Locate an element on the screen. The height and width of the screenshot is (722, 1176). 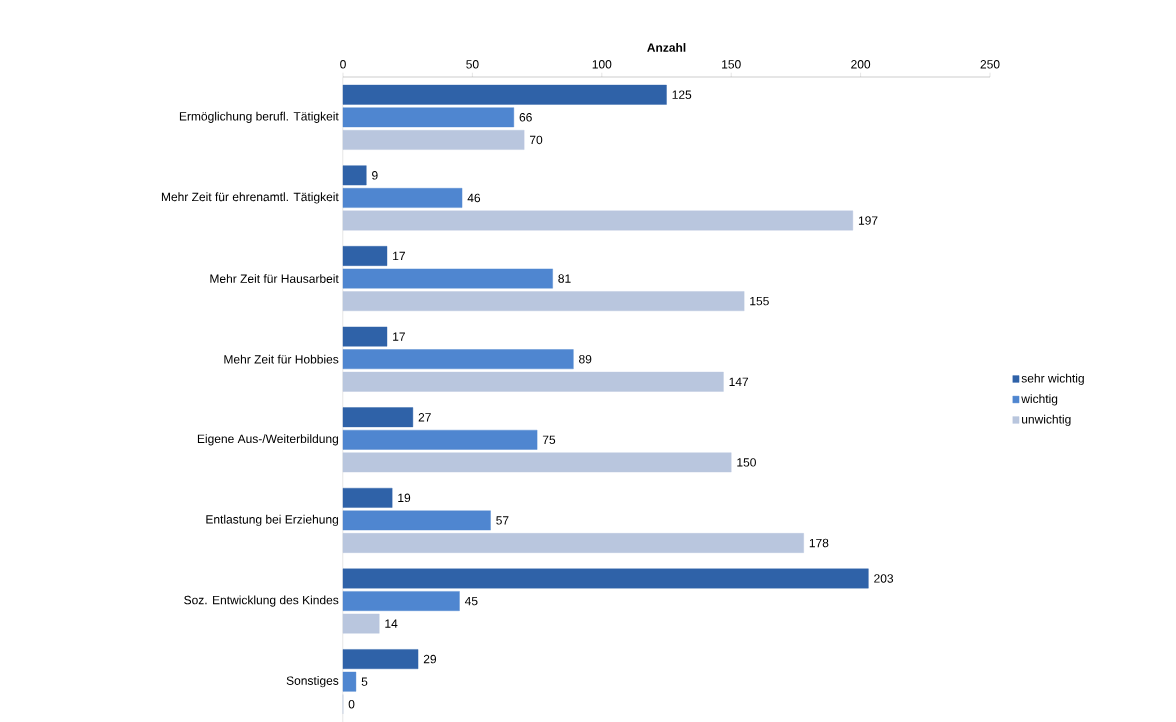
x-axis-title: Anzahl is located at coordinates (666, 47).